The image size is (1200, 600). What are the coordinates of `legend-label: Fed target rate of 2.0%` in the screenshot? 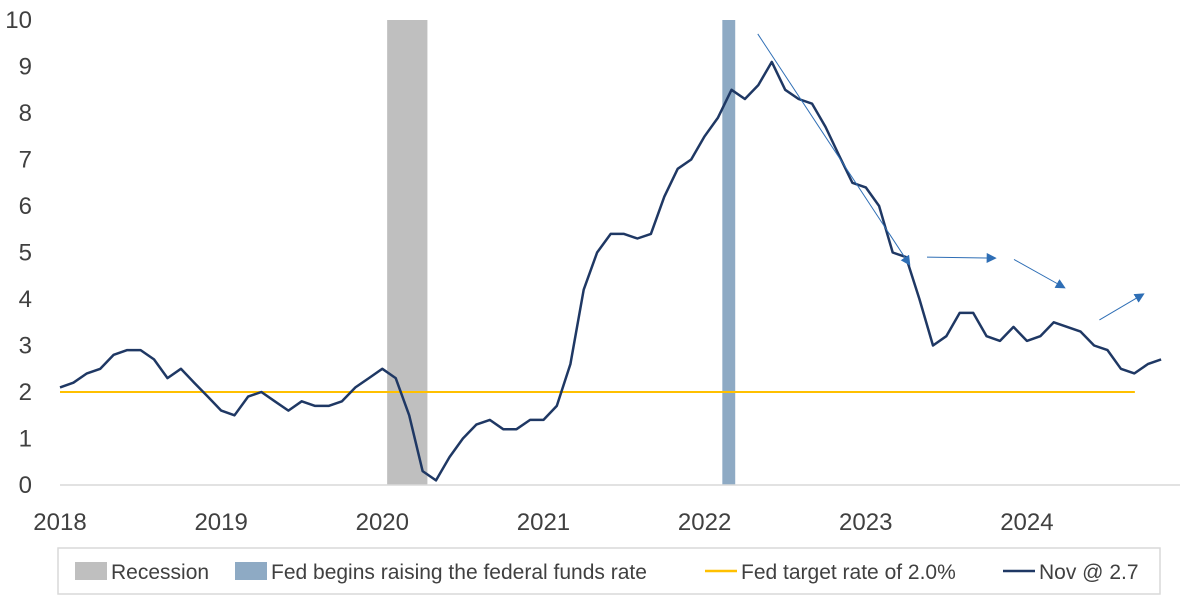 It's located at (848, 572).